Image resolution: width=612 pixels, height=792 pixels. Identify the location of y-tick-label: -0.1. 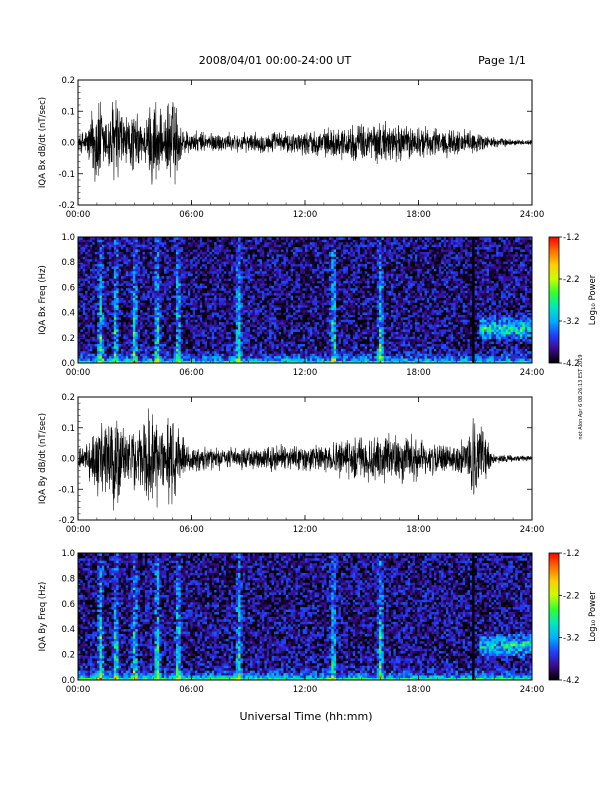
(66, 175).